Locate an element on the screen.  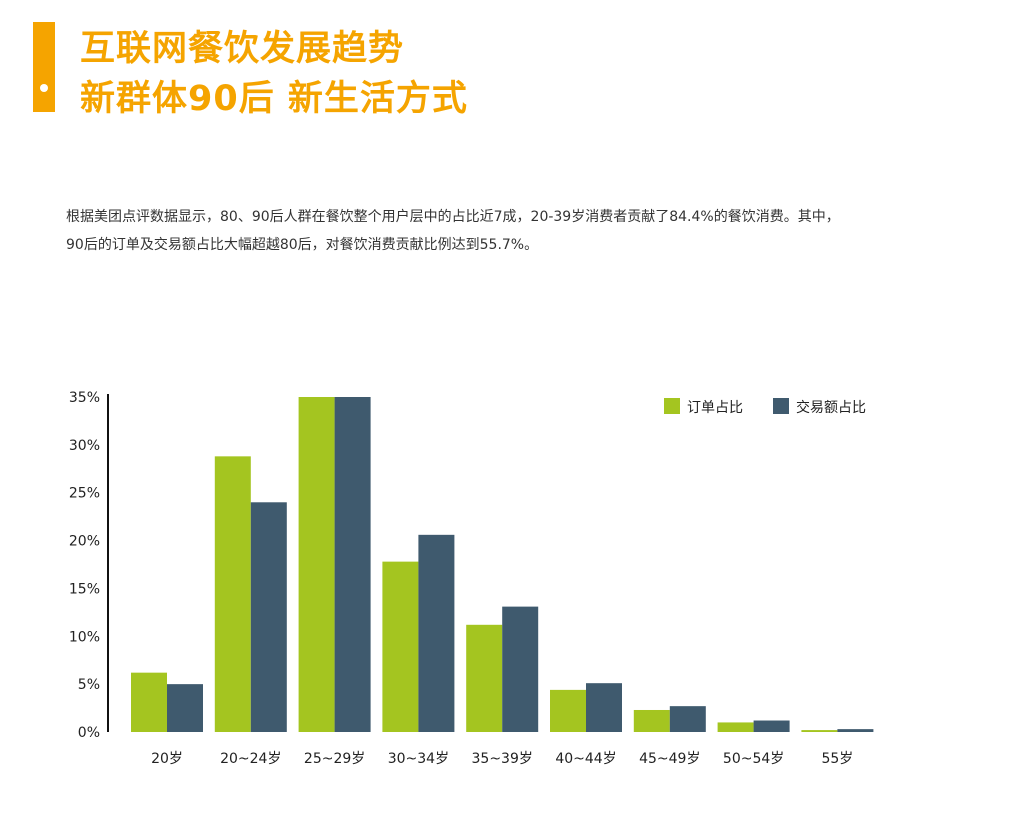
x-tick-label: 50~54岁 is located at coordinates (753, 759).